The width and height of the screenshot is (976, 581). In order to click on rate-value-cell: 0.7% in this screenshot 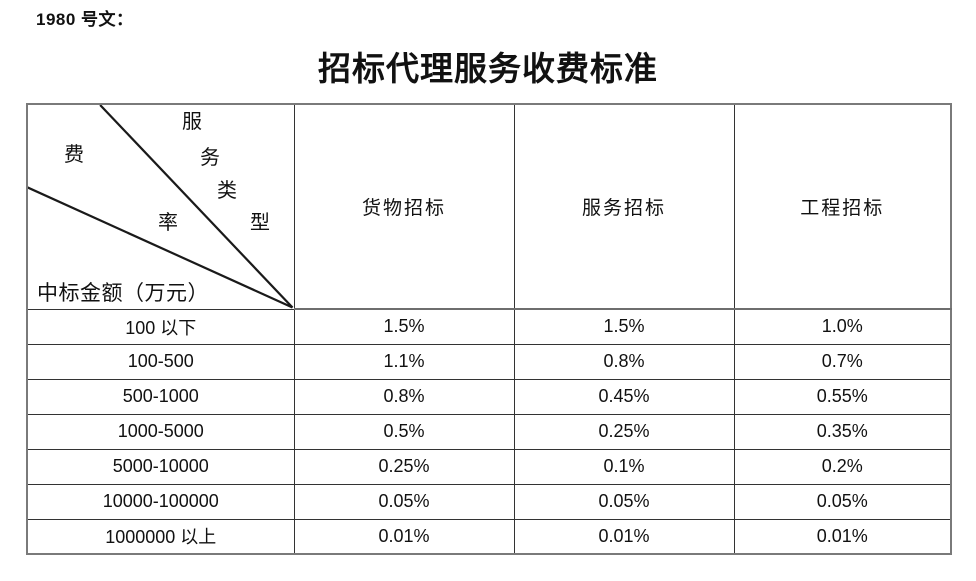, I will do `click(842, 361)`.